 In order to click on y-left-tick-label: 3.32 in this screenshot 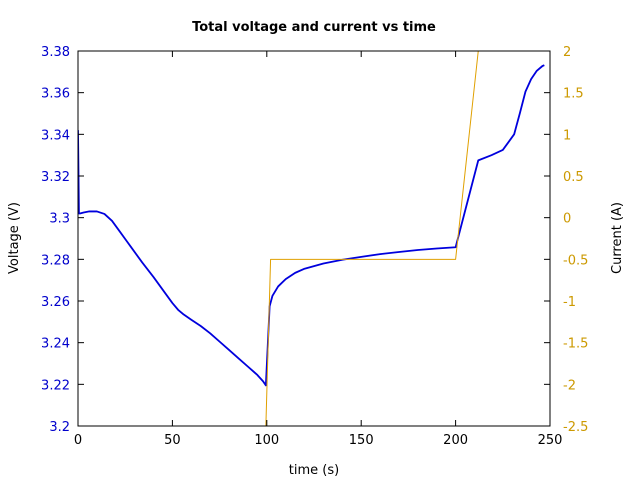, I will do `click(55, 177)`.